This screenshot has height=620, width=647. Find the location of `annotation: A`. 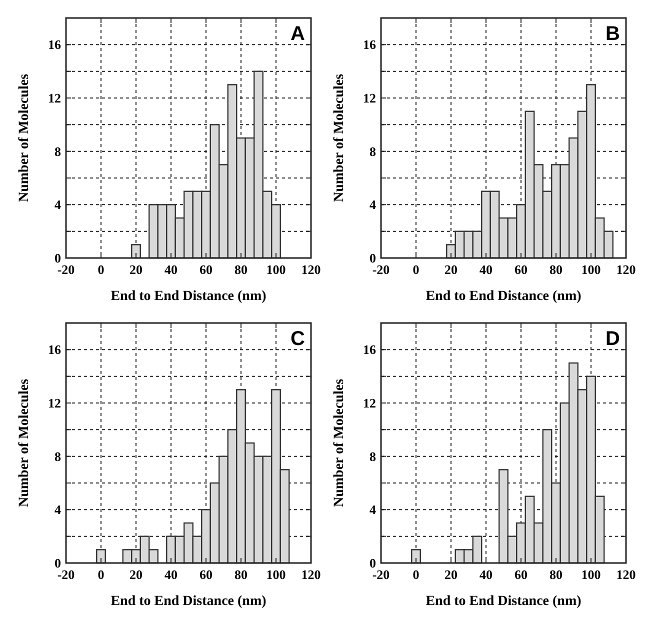

annotation: A is located at coordinates (297, 34).